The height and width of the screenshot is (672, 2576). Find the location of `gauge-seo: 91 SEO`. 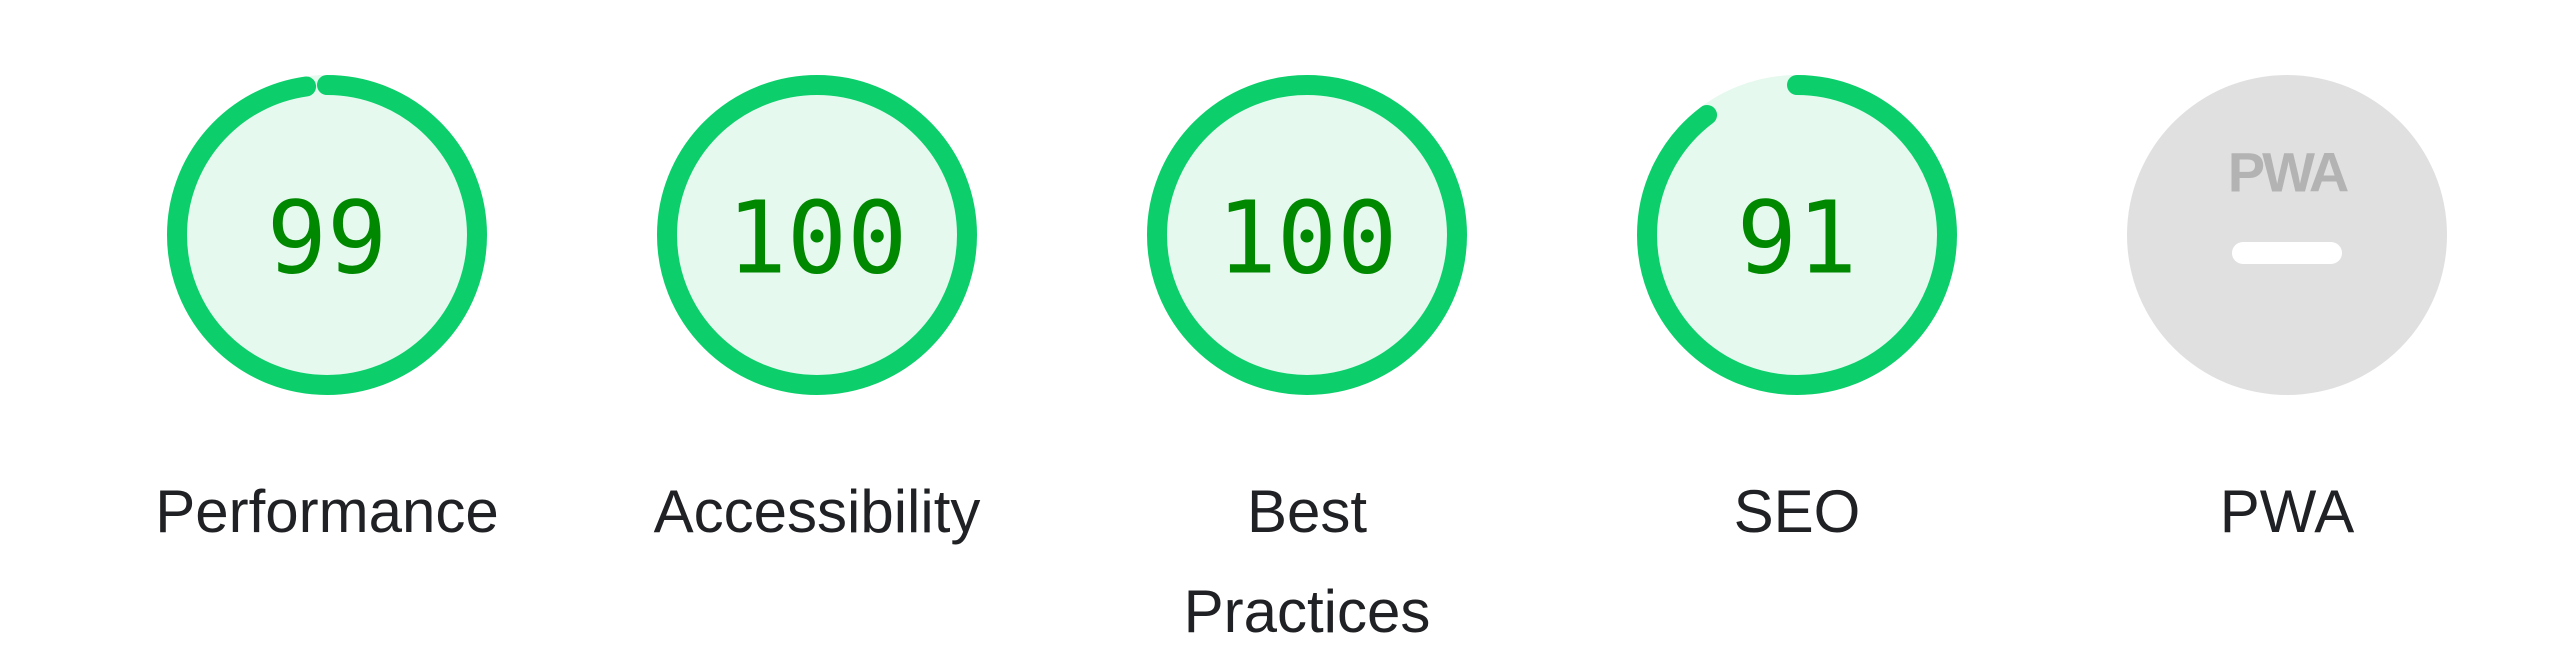

gauge-seo: 91 SEO is located at coordinates (1797, 316).